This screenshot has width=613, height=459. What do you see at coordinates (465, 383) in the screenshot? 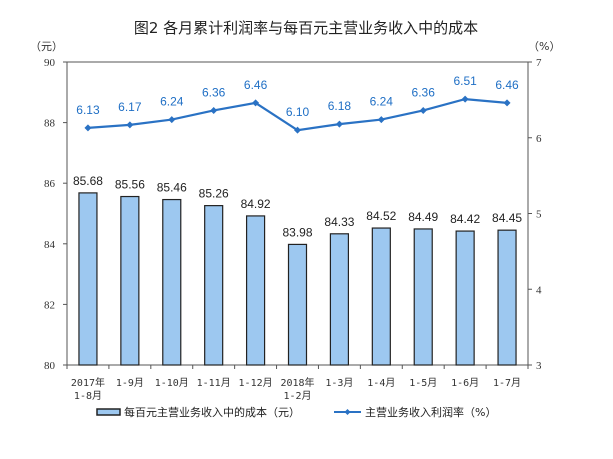
I see `x-tick-label: 1-6月` at bounding box center [465, 383].